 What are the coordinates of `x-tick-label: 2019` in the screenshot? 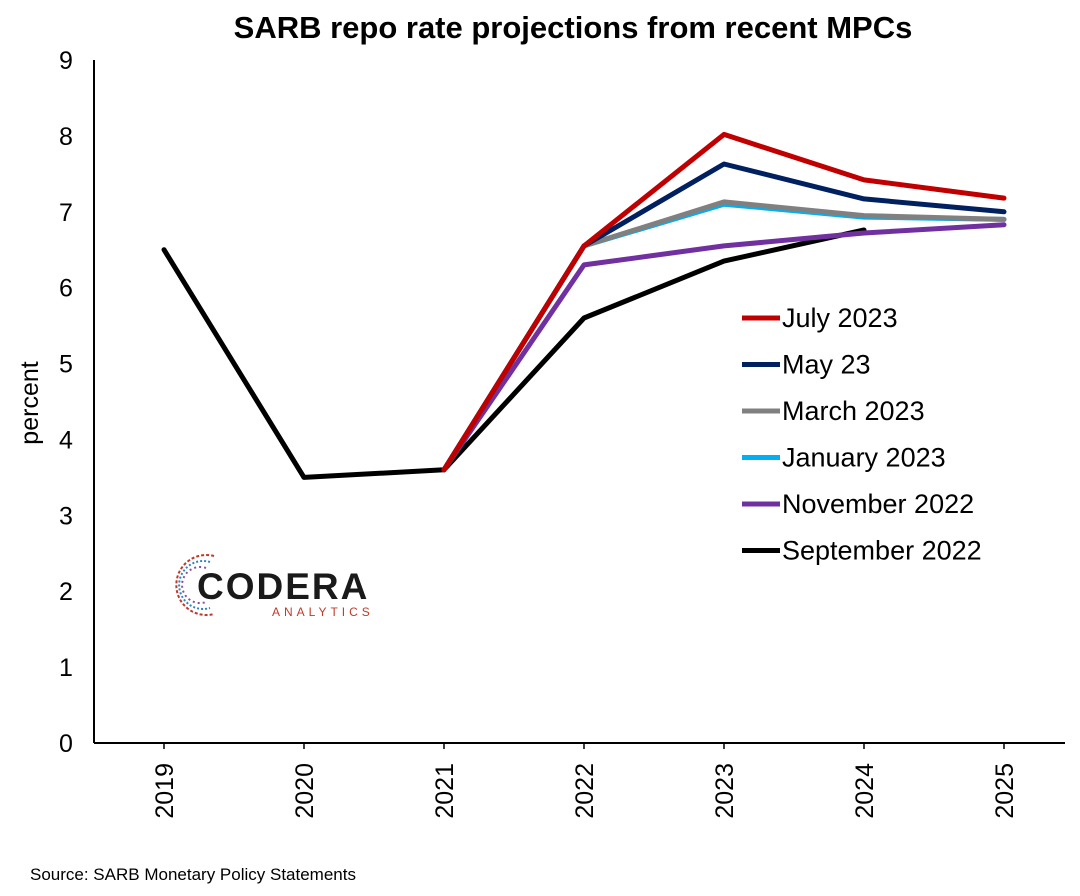 It's located at (165, 791).